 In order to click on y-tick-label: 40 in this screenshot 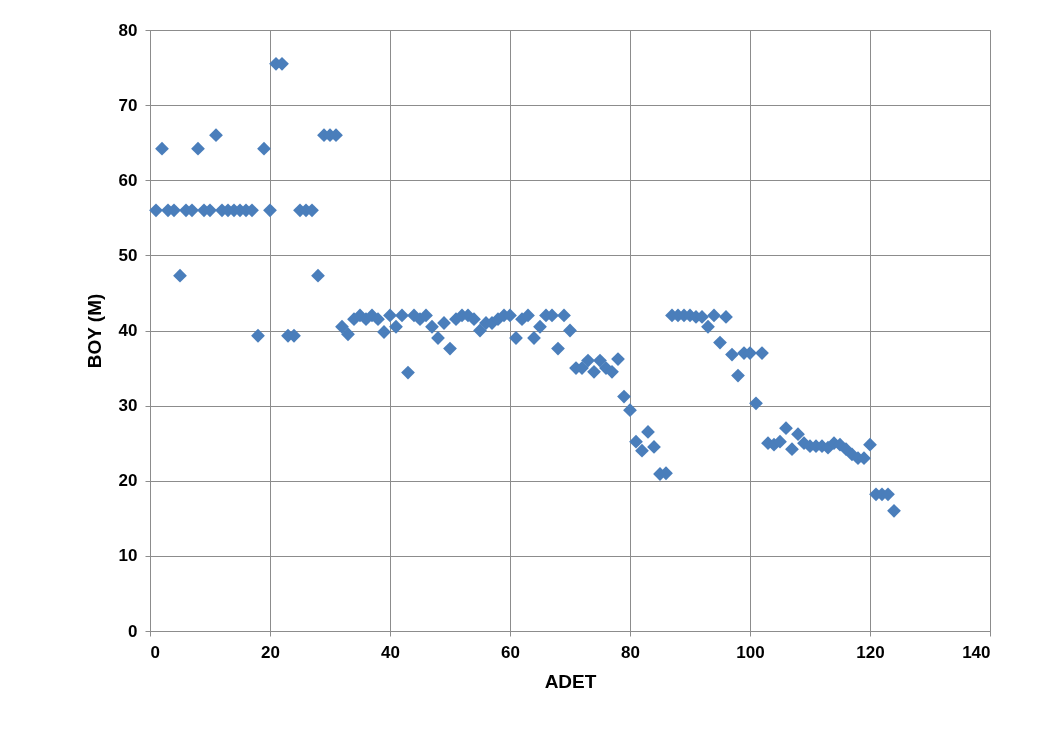, I will do `click(128, 330)`.